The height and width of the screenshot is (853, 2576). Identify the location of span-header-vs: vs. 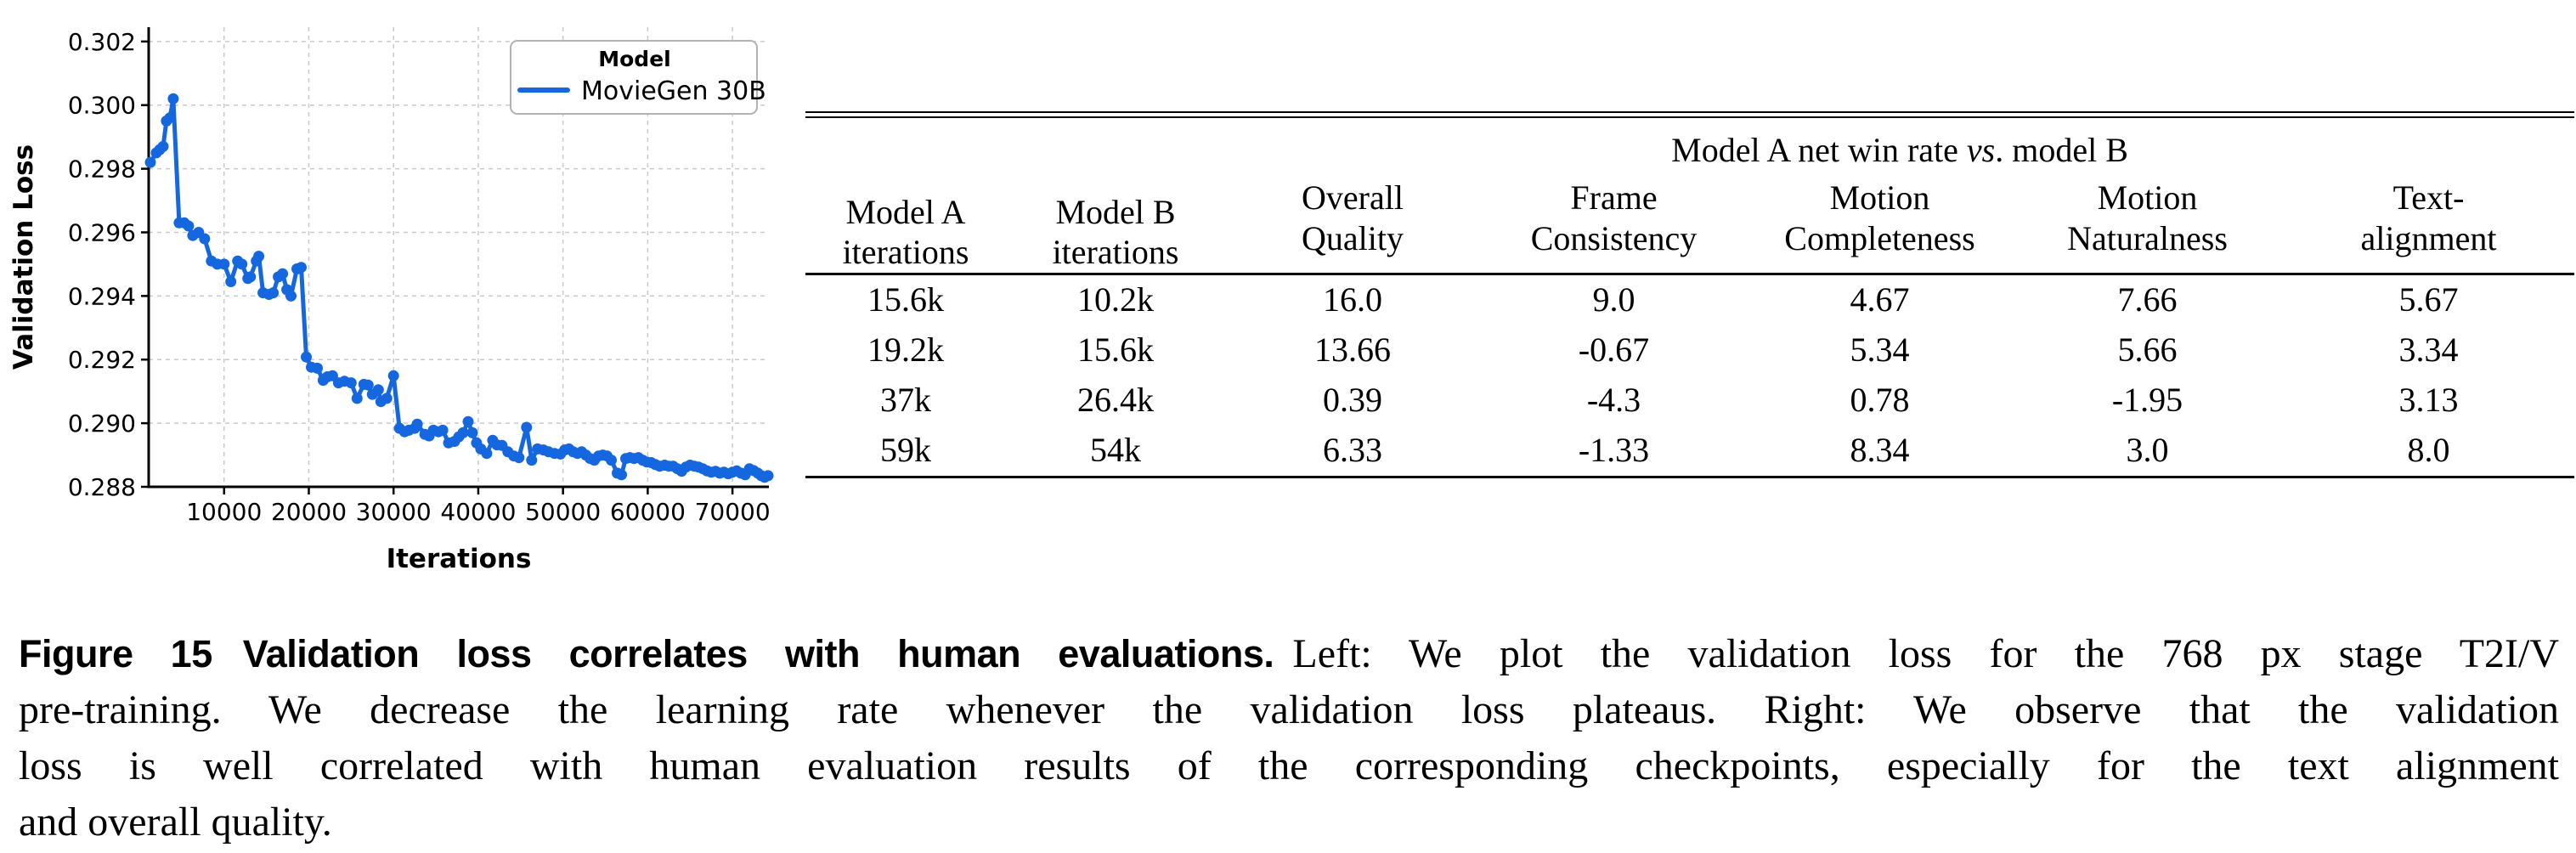
(1981, 150).